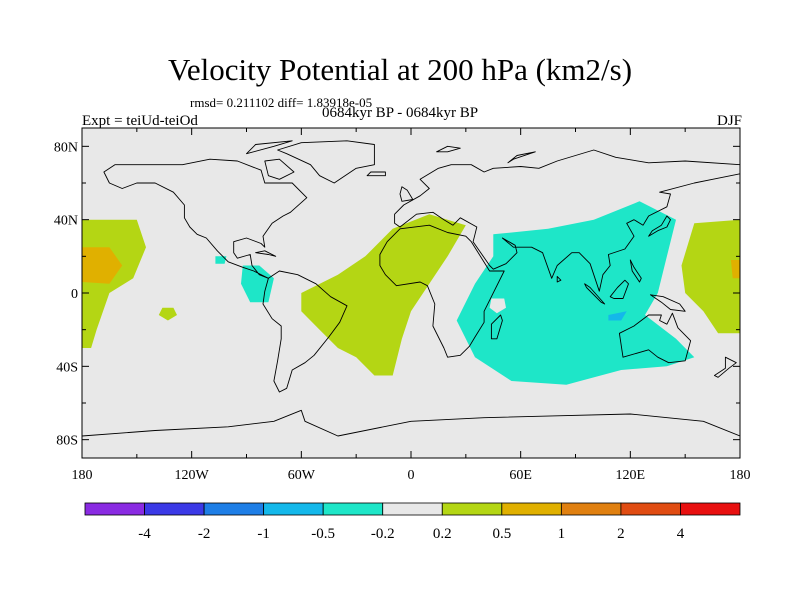  Describe the element at coordinates (497, 306) in the screenshot. I see `region-indian-ocean-hole` at that location.